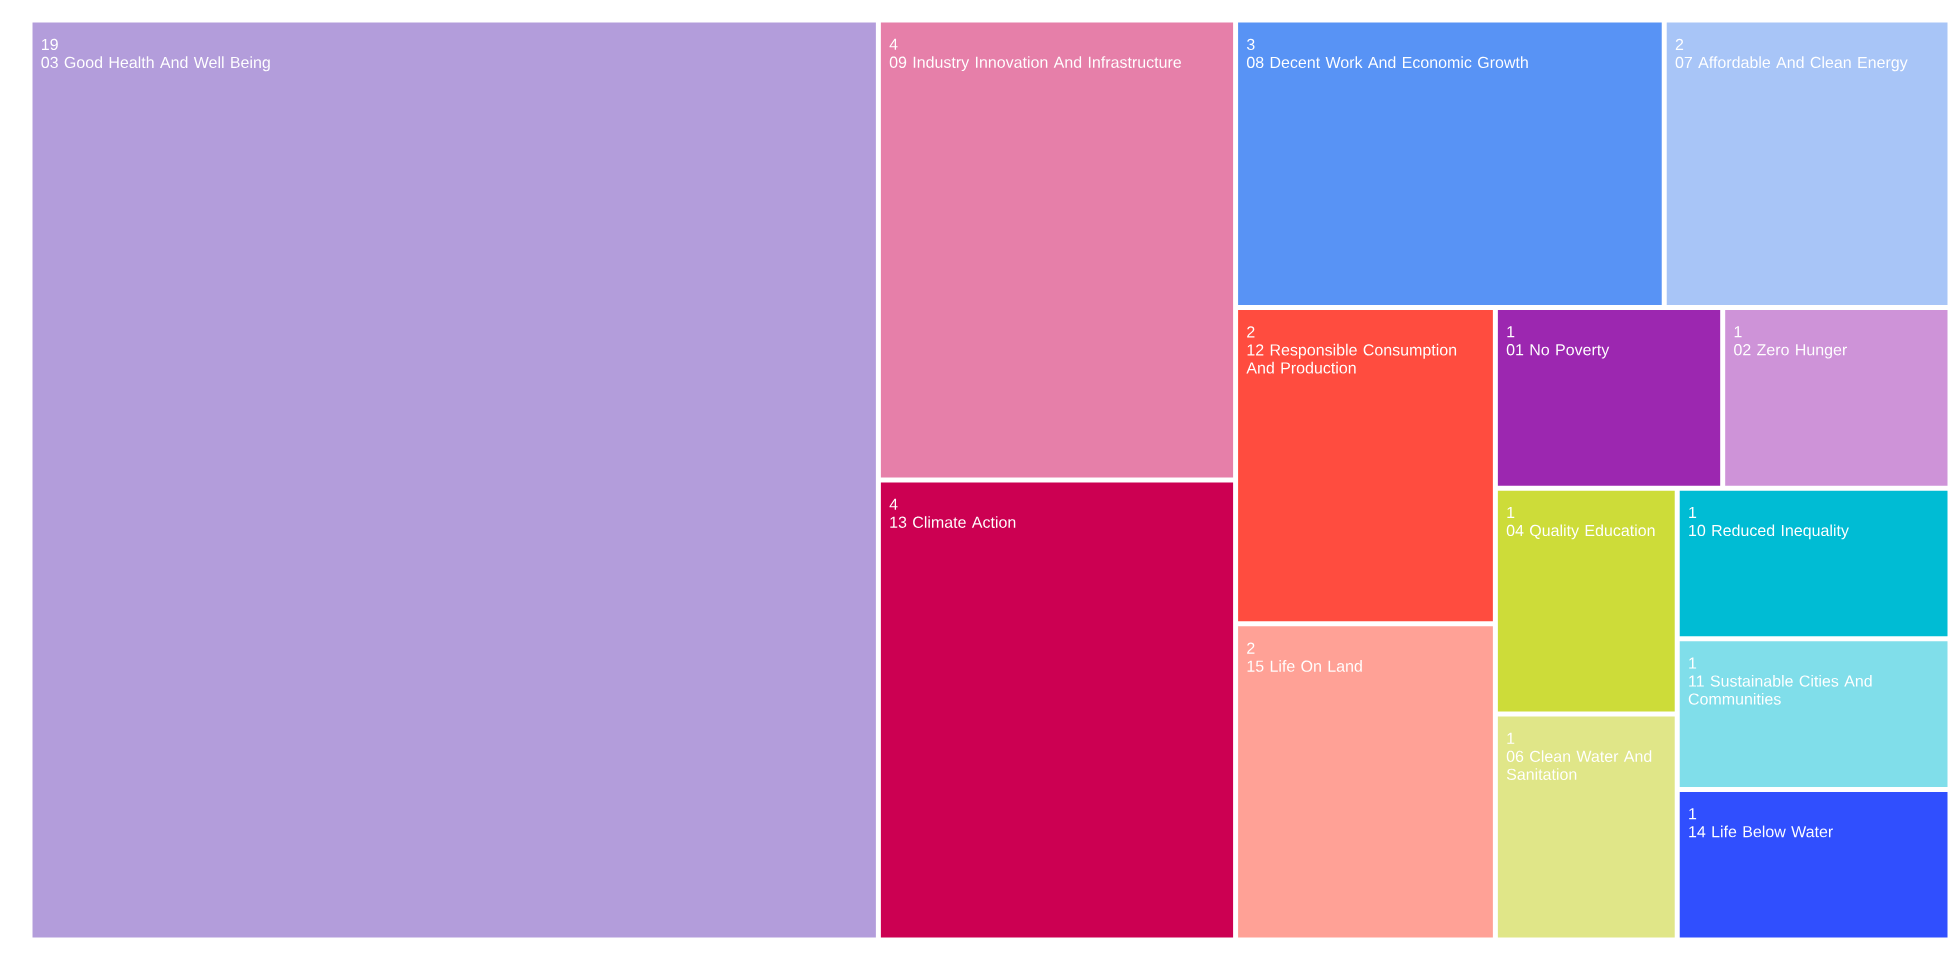 This screenshot has height=960, width=1960. I want to click on category-label: 08 Decent Work And Economic Growth, so click(1387, 62).